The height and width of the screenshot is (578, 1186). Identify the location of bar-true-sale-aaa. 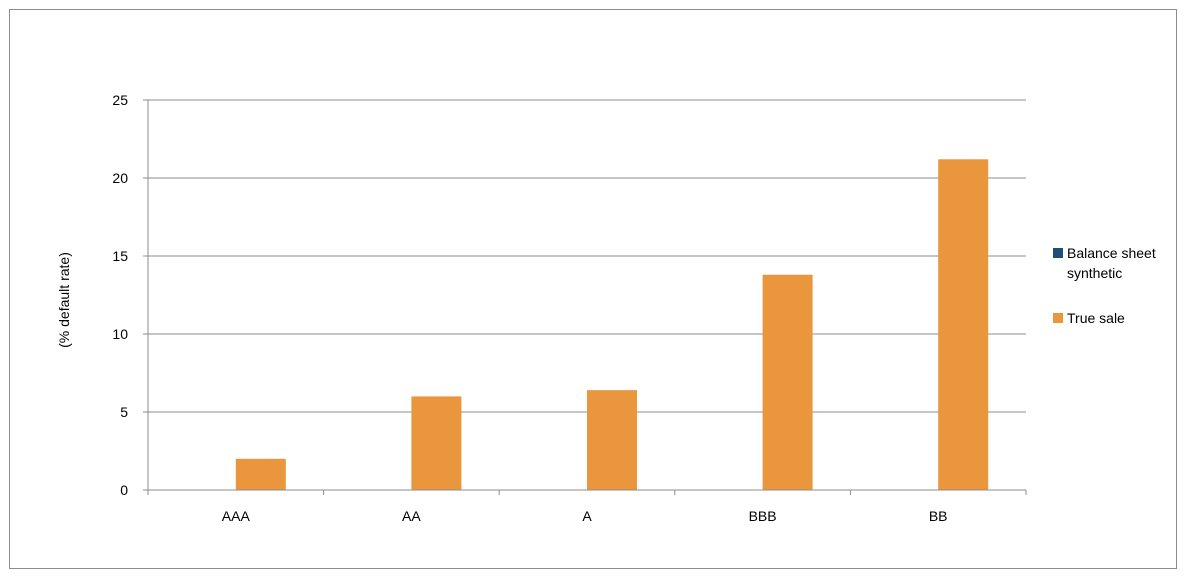
(260, 474).